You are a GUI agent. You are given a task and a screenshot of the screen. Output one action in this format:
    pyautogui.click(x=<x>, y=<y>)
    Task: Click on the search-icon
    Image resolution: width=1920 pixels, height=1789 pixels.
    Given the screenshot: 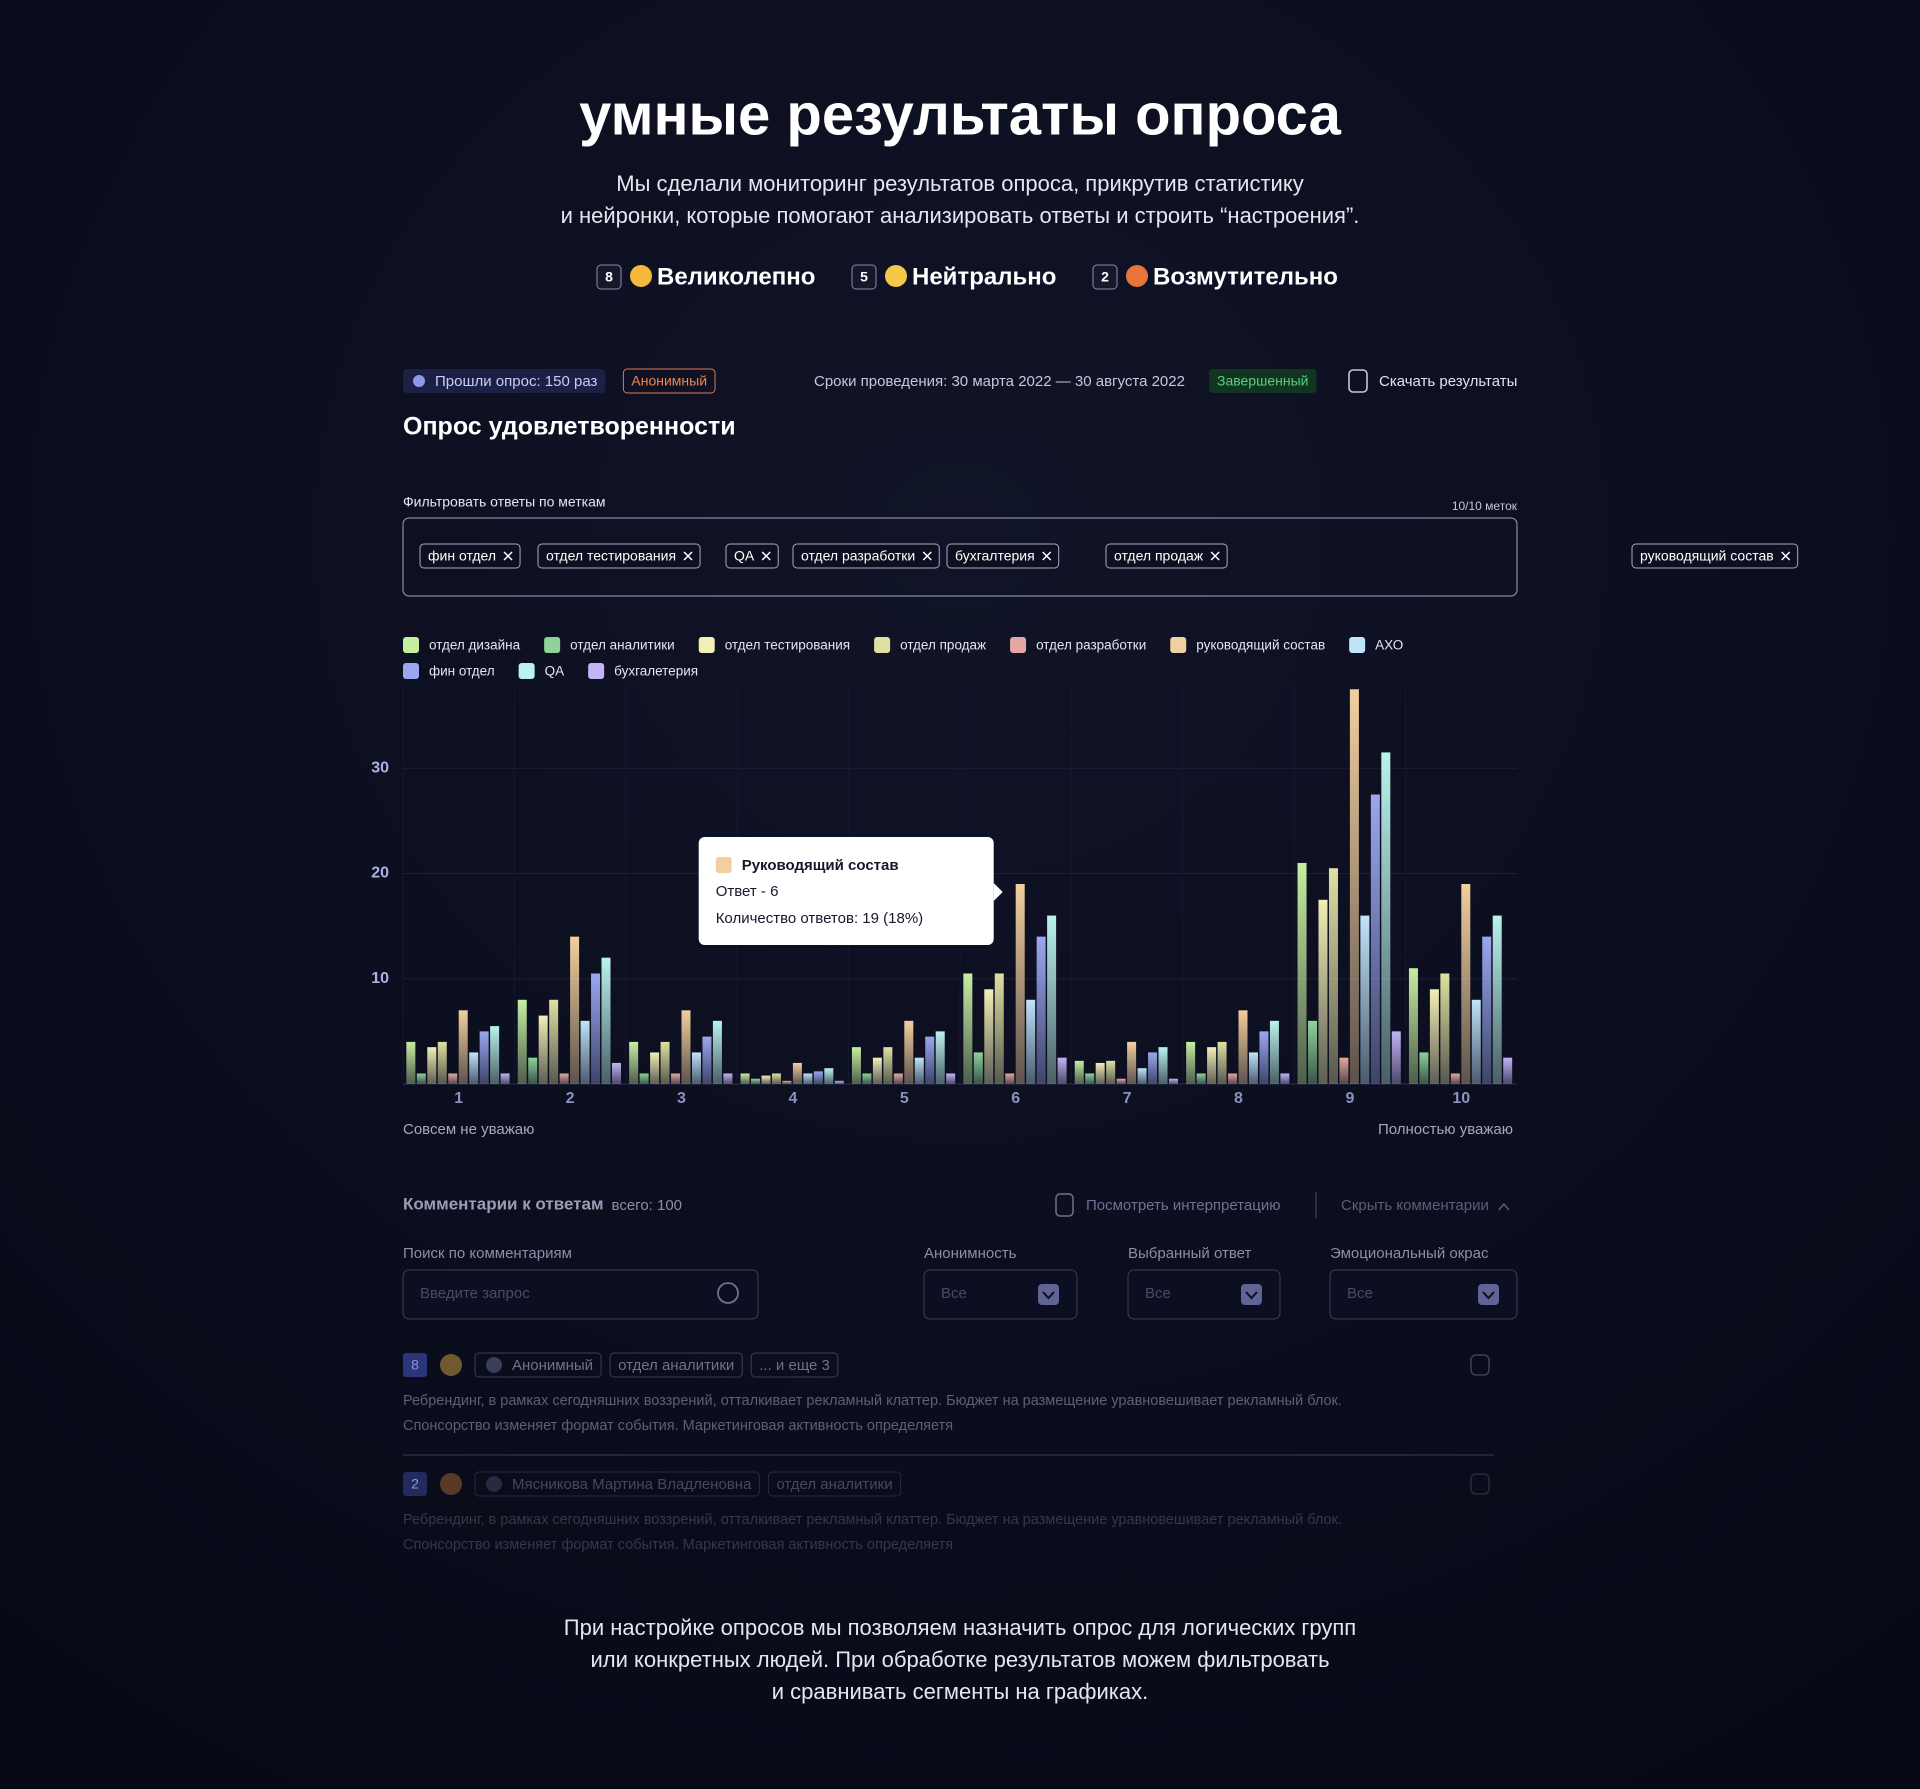 What is the action you would take?
    pyautogui.click(x=728, y=1293)
    